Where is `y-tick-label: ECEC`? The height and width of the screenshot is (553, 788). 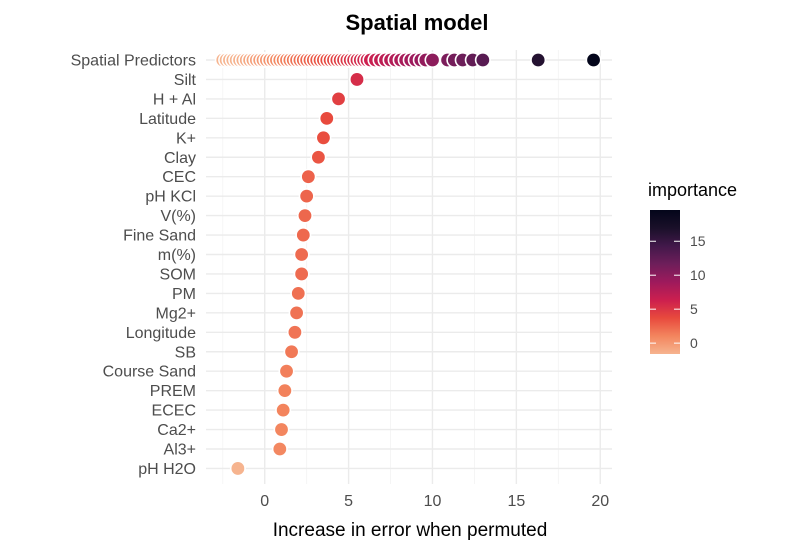
y-tick-label: ECEC is located at coordinates (174, 411).